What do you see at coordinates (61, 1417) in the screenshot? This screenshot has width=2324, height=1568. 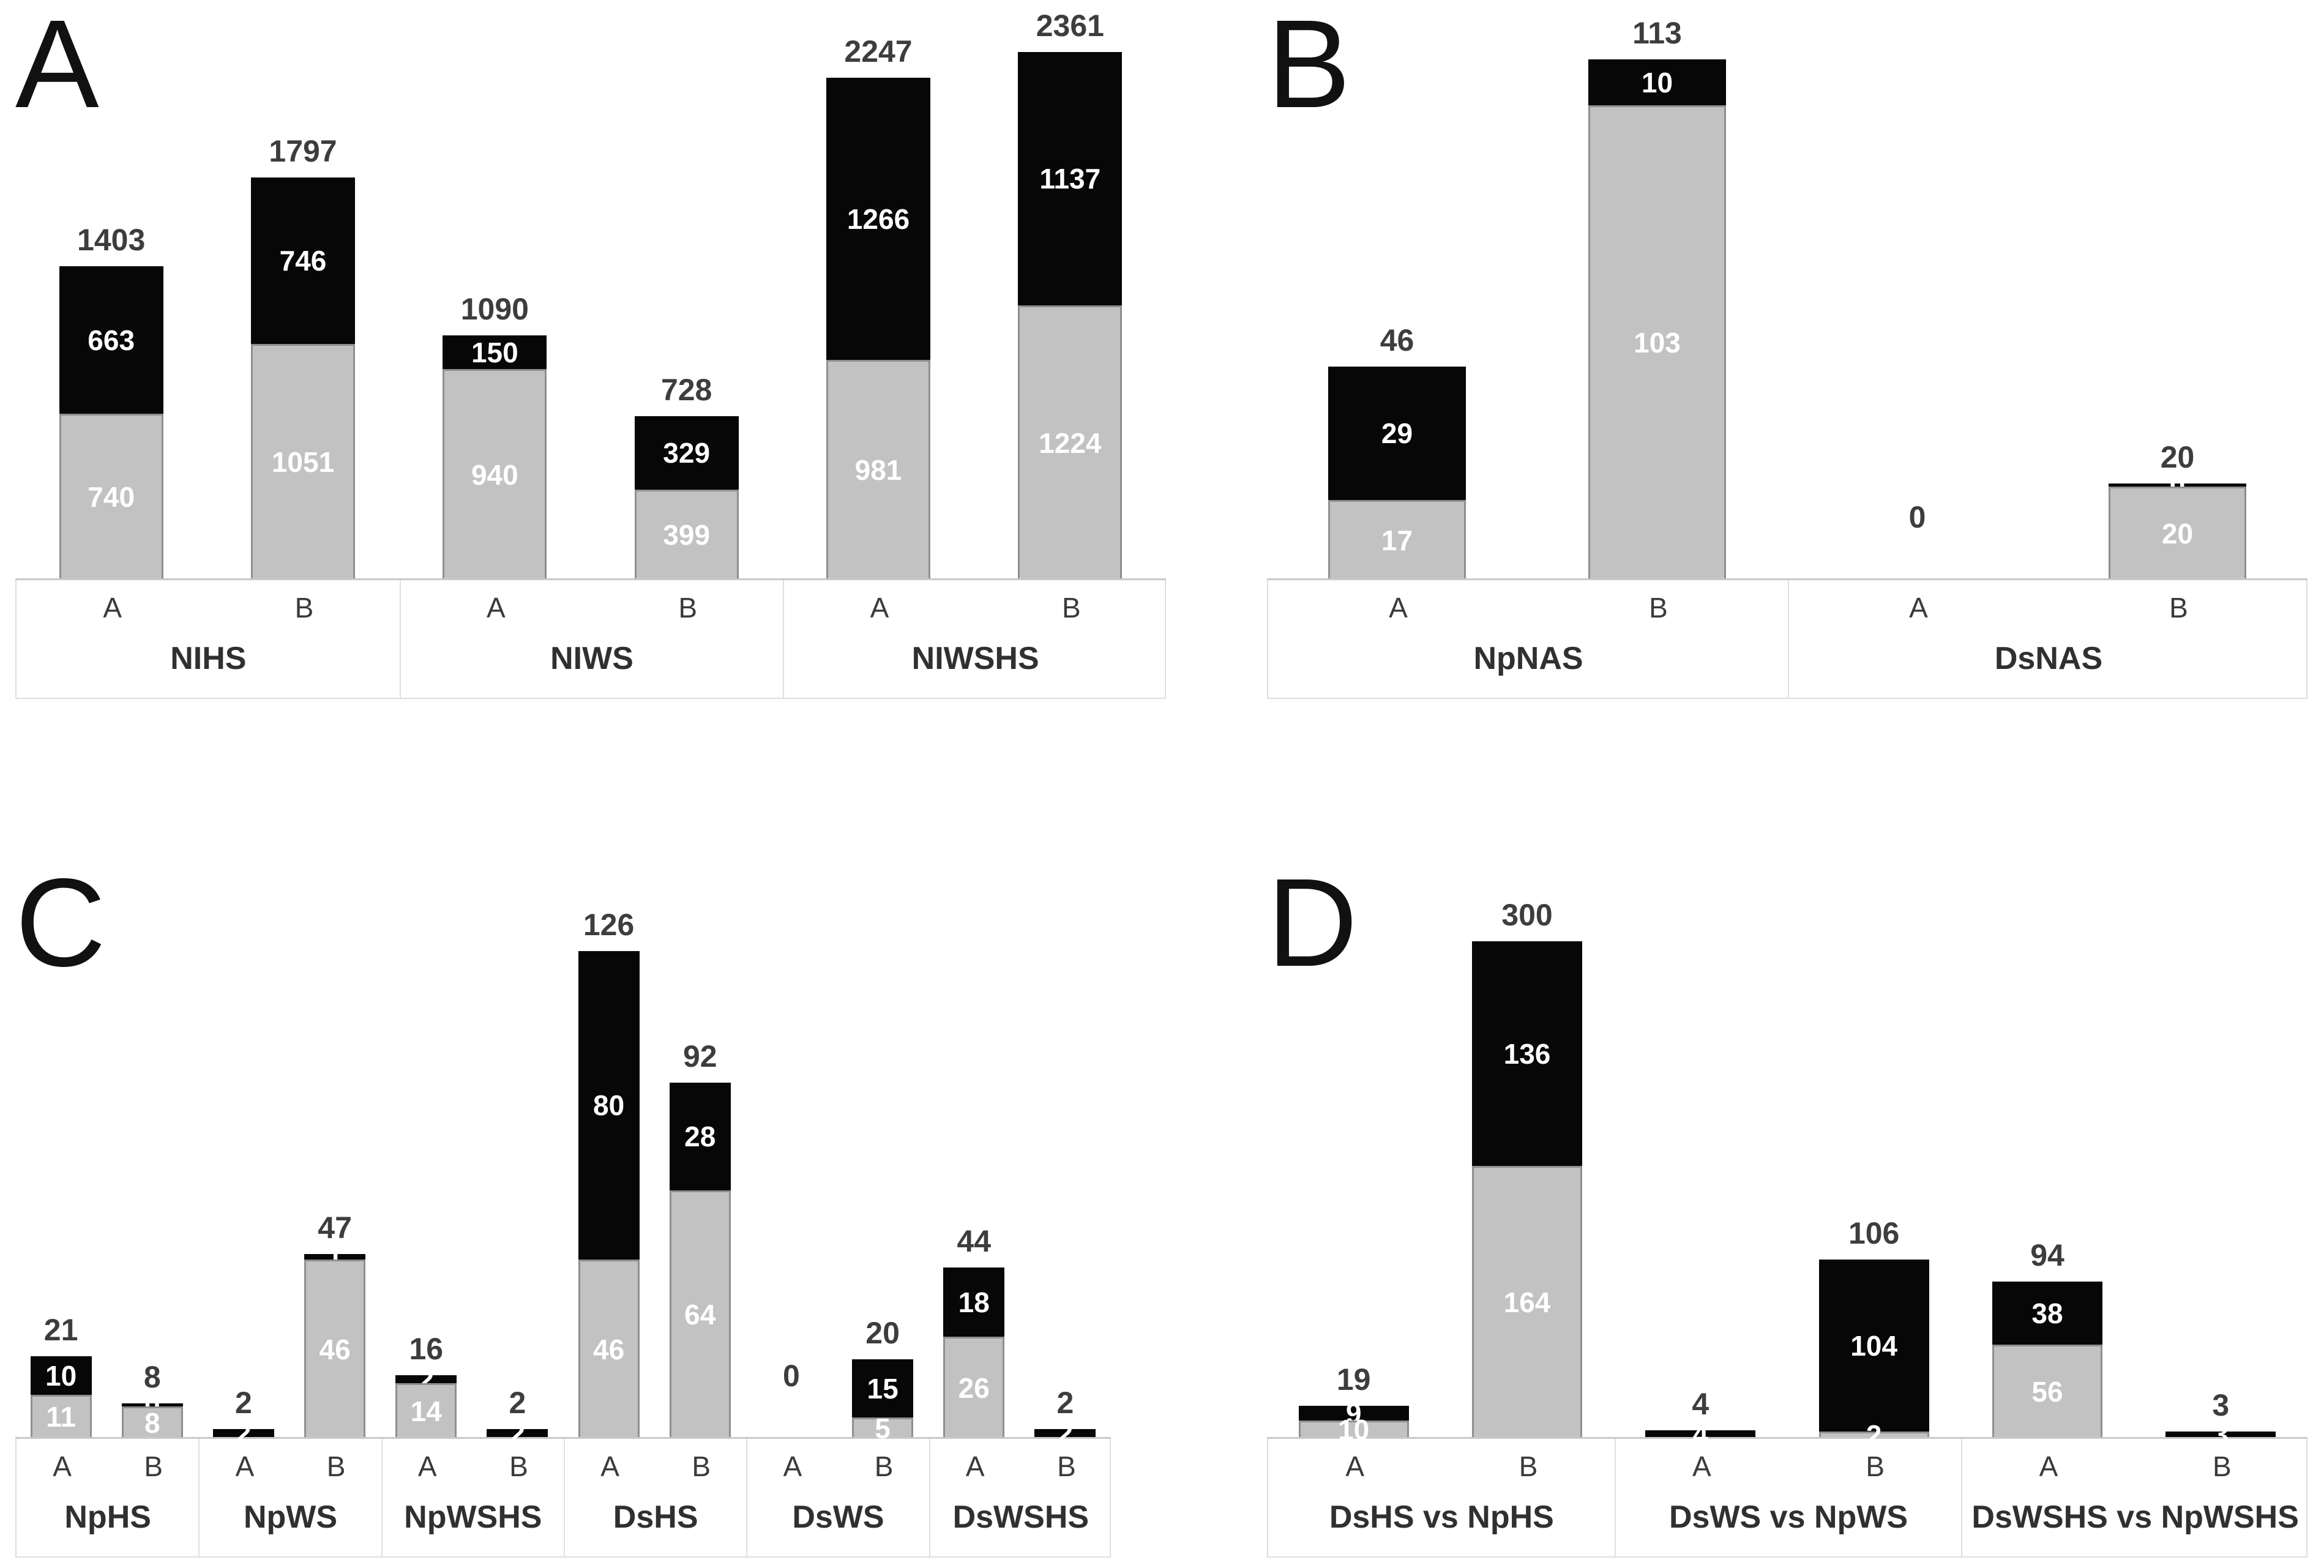 I see `segment-value-label: 11` at bounding box center [61, 1417].